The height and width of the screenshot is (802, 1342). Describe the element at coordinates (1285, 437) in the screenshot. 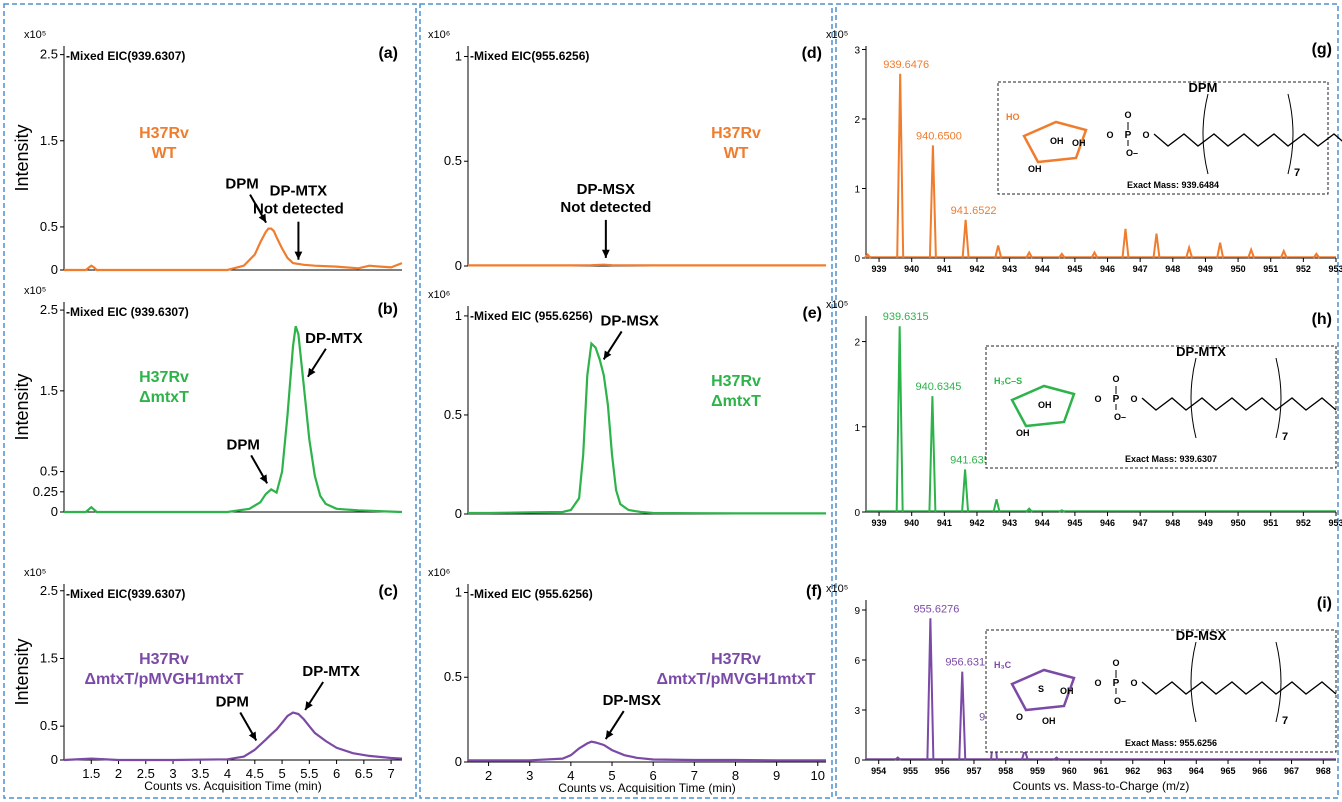

I see `repeat-count: 7` at that location.